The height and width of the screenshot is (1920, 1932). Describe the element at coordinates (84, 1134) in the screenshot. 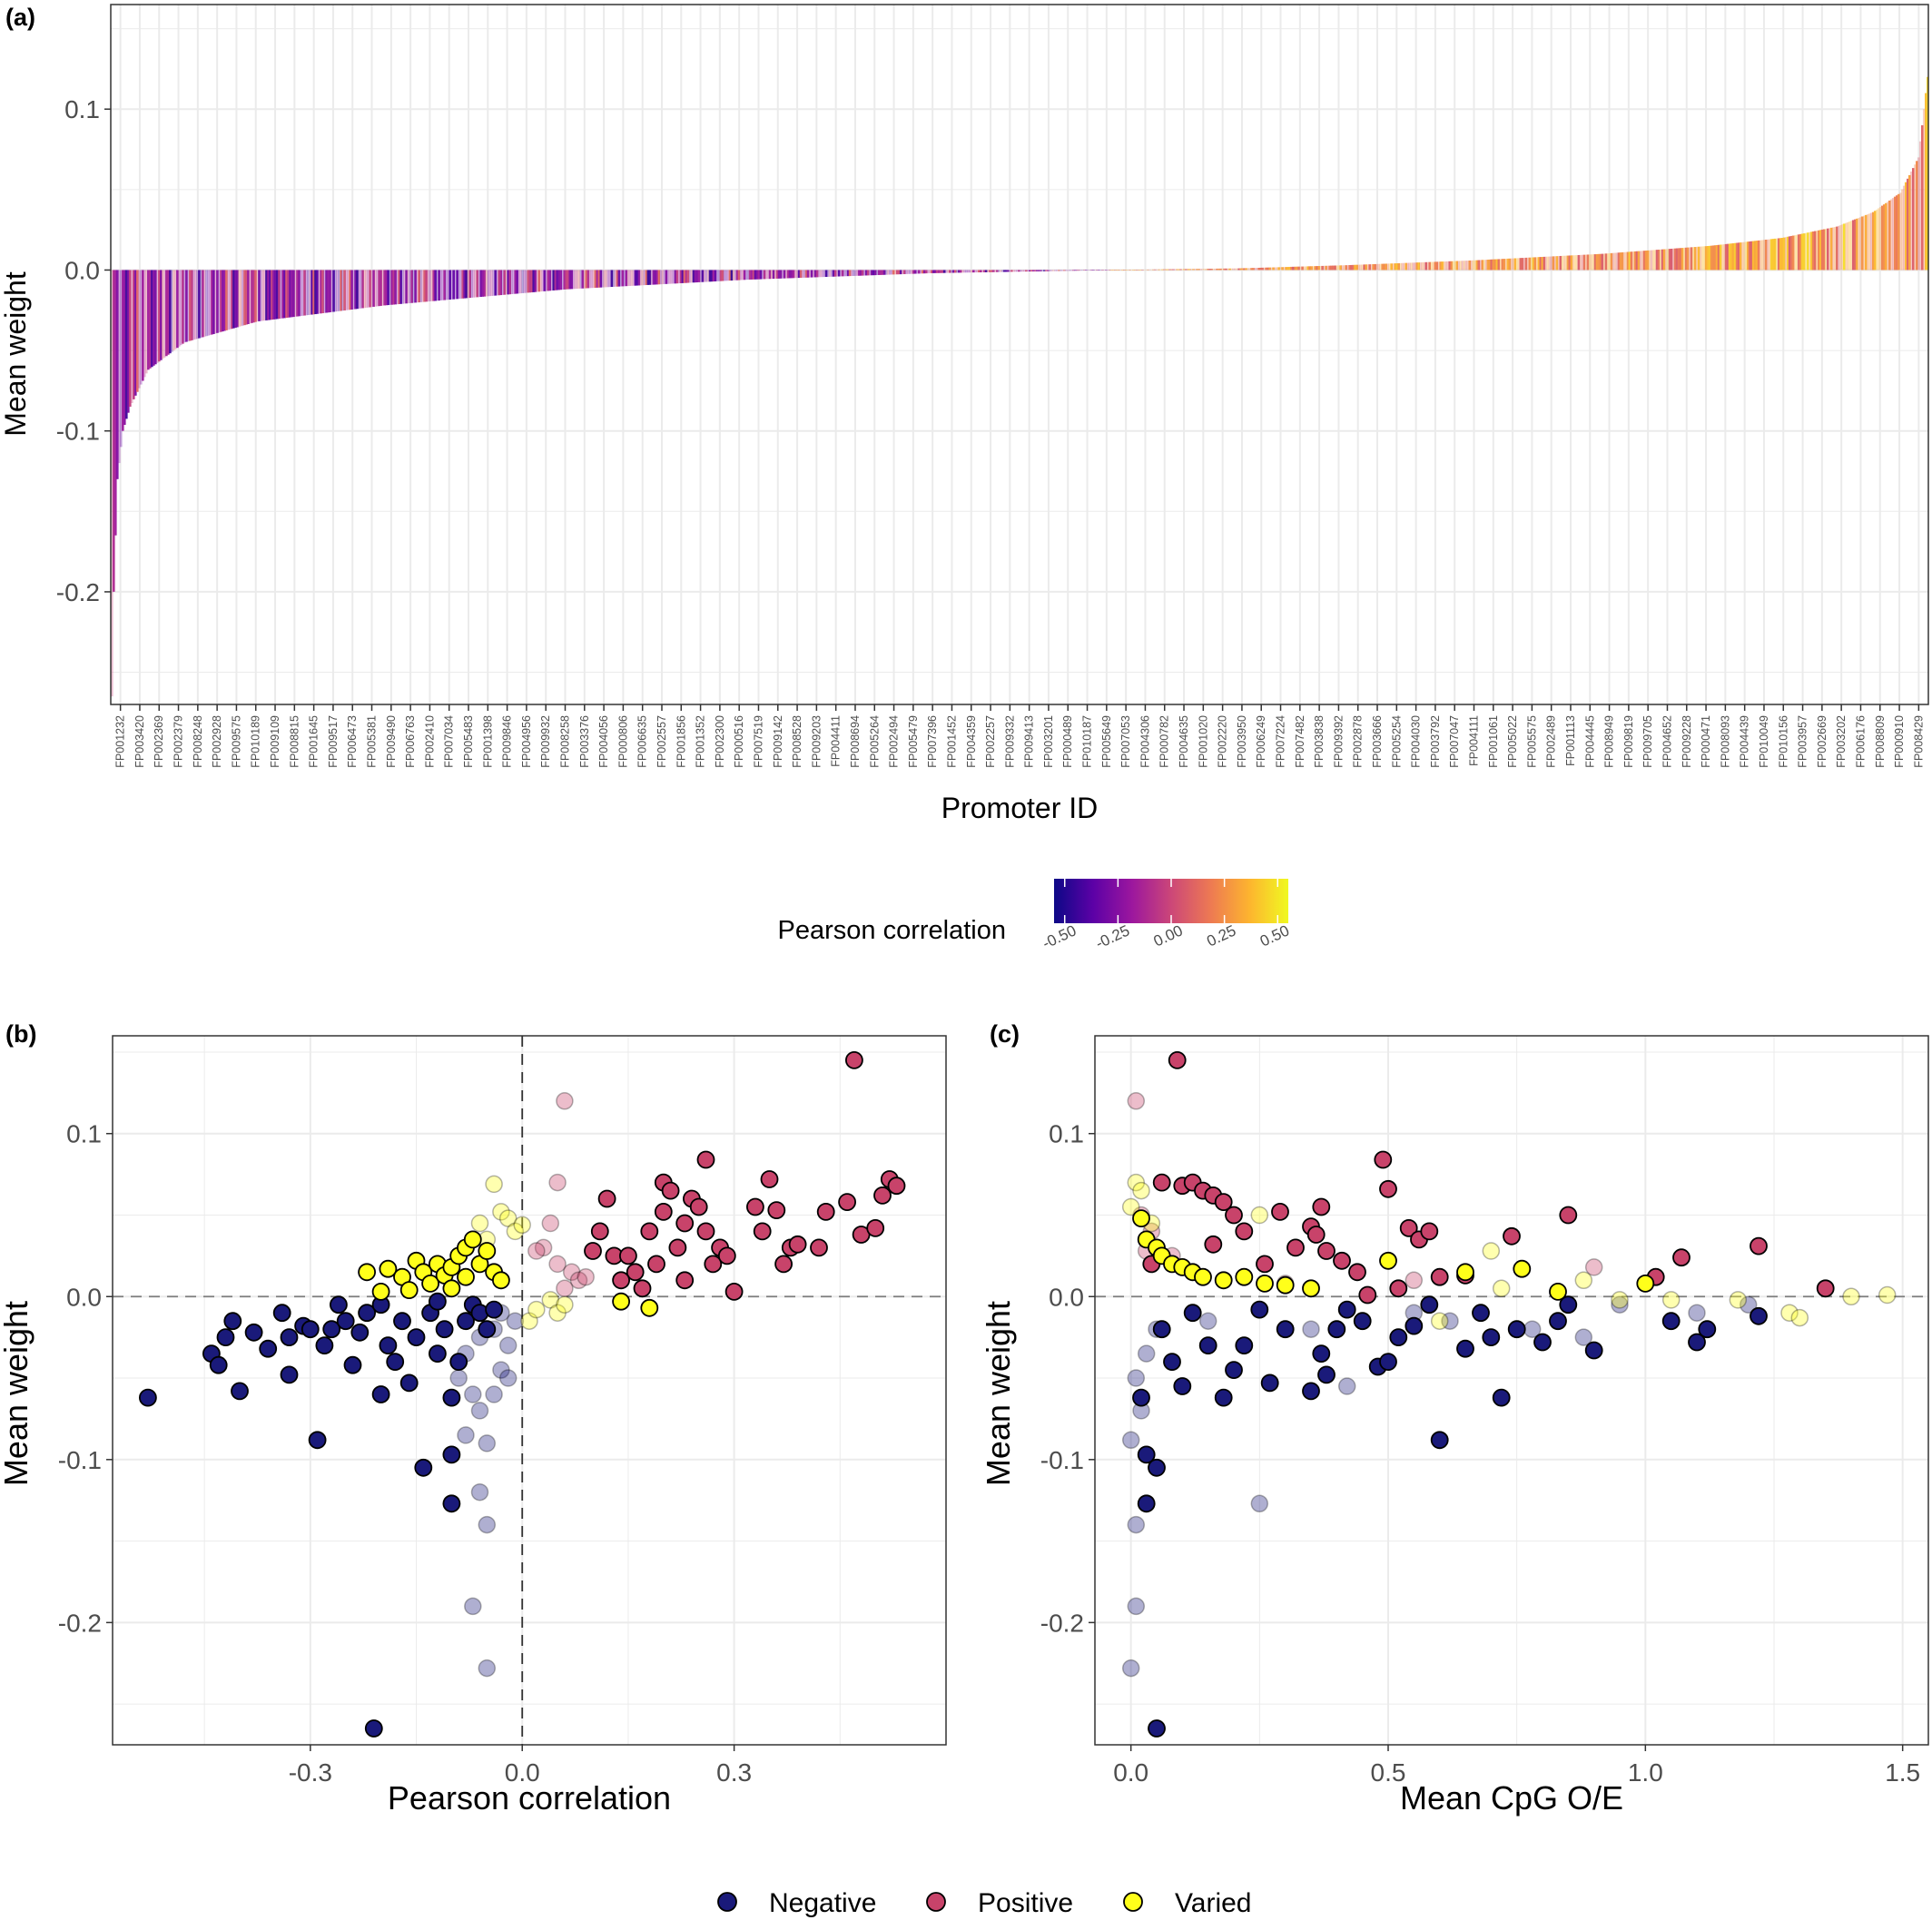

I see `panel-b-y-tick-label: 0.1` at that location.